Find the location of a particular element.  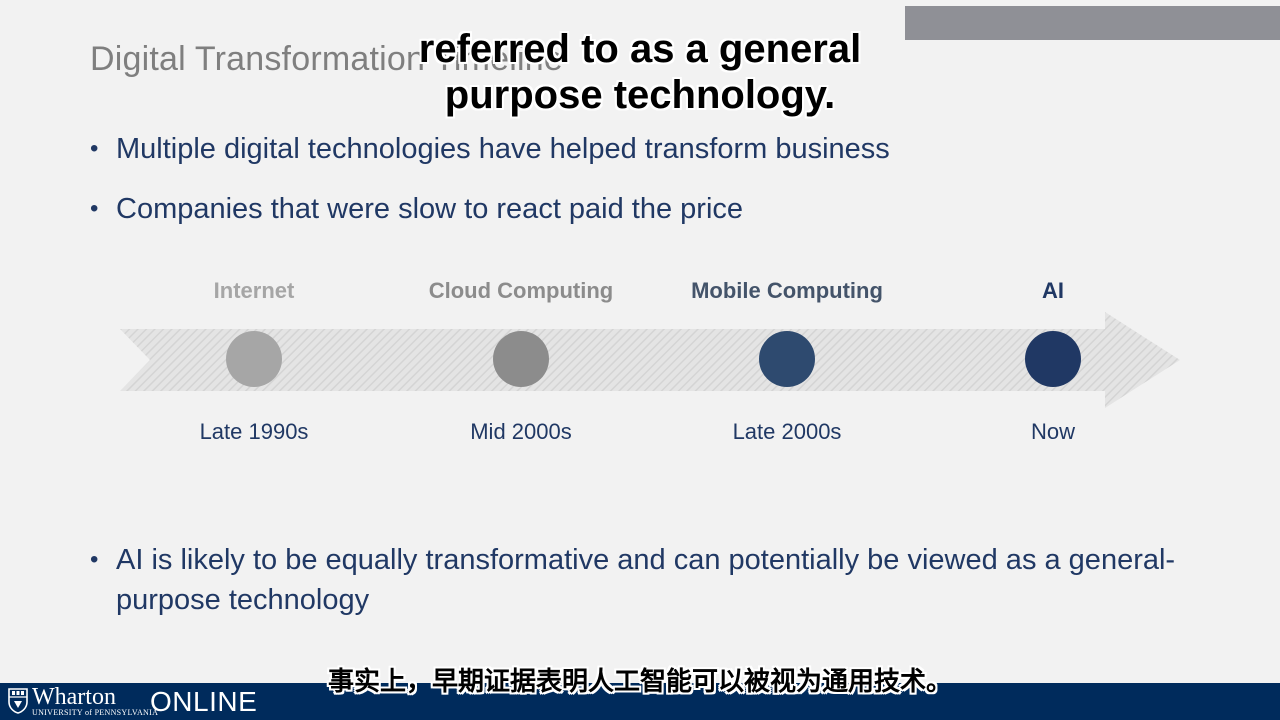

timeline-label-internet: Internet is located at coordinates (254, 290).